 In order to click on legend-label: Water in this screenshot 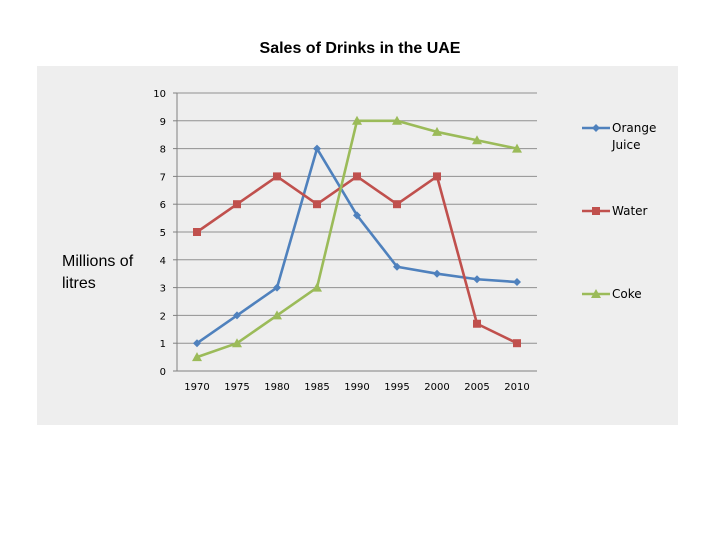, I will do `click(630, 211)`.